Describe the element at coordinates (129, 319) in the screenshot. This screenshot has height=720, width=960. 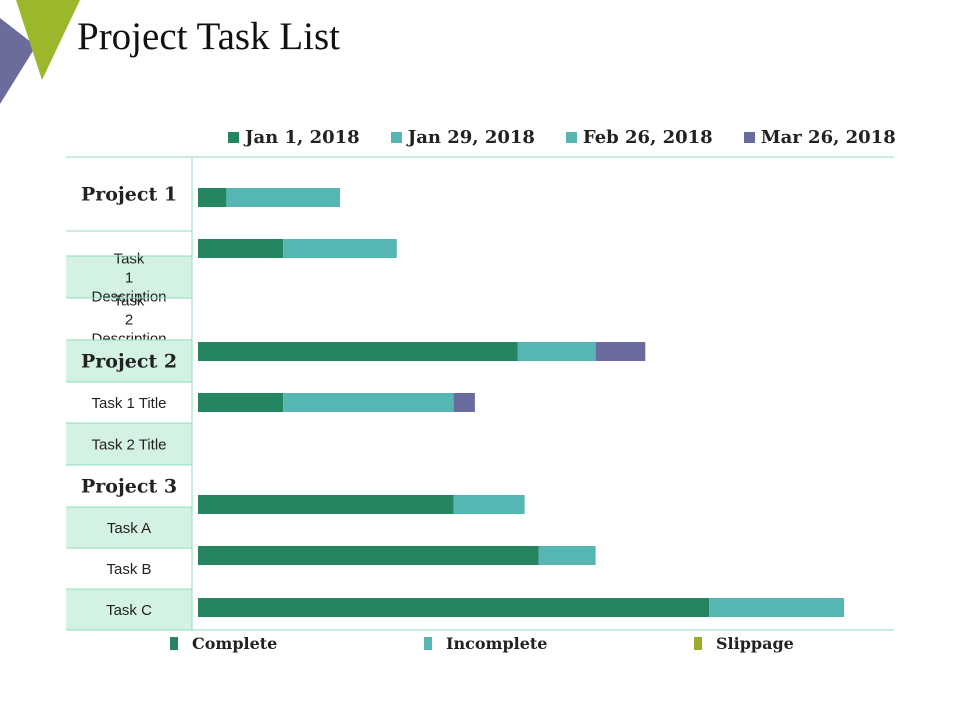
I see `task-label-line: 2` at that location.